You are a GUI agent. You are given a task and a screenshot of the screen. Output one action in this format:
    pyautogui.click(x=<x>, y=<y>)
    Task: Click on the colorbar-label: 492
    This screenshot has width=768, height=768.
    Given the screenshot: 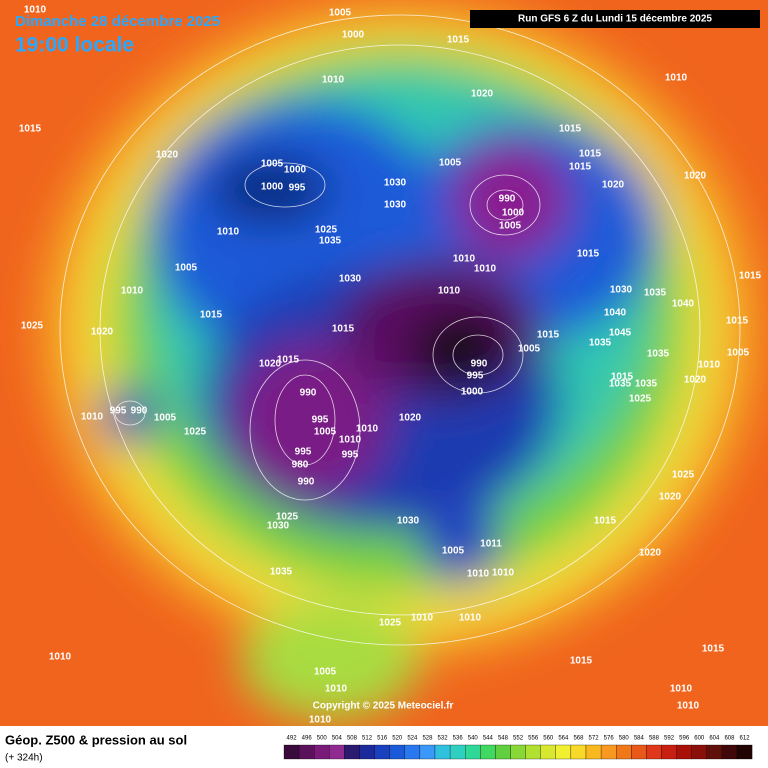 What is the action you would take?
    pyautogui.click(x=292, y=739)
    